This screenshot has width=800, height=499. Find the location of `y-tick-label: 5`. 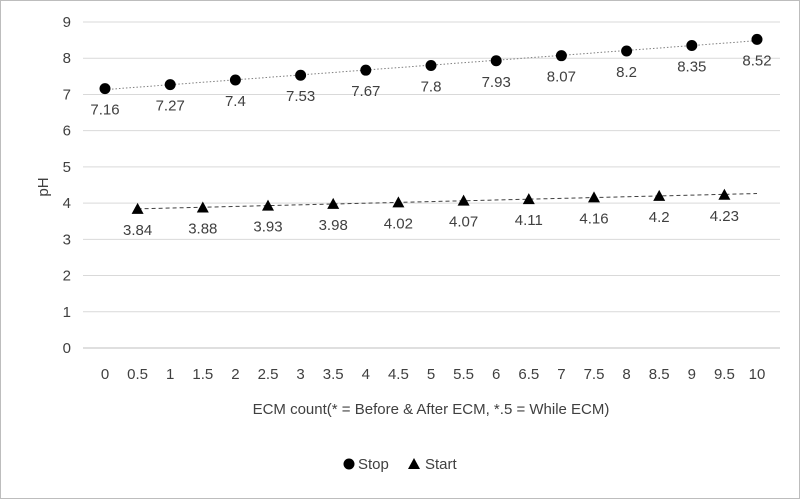

y-tick-label: 5 is located at coordinates (67, 167).